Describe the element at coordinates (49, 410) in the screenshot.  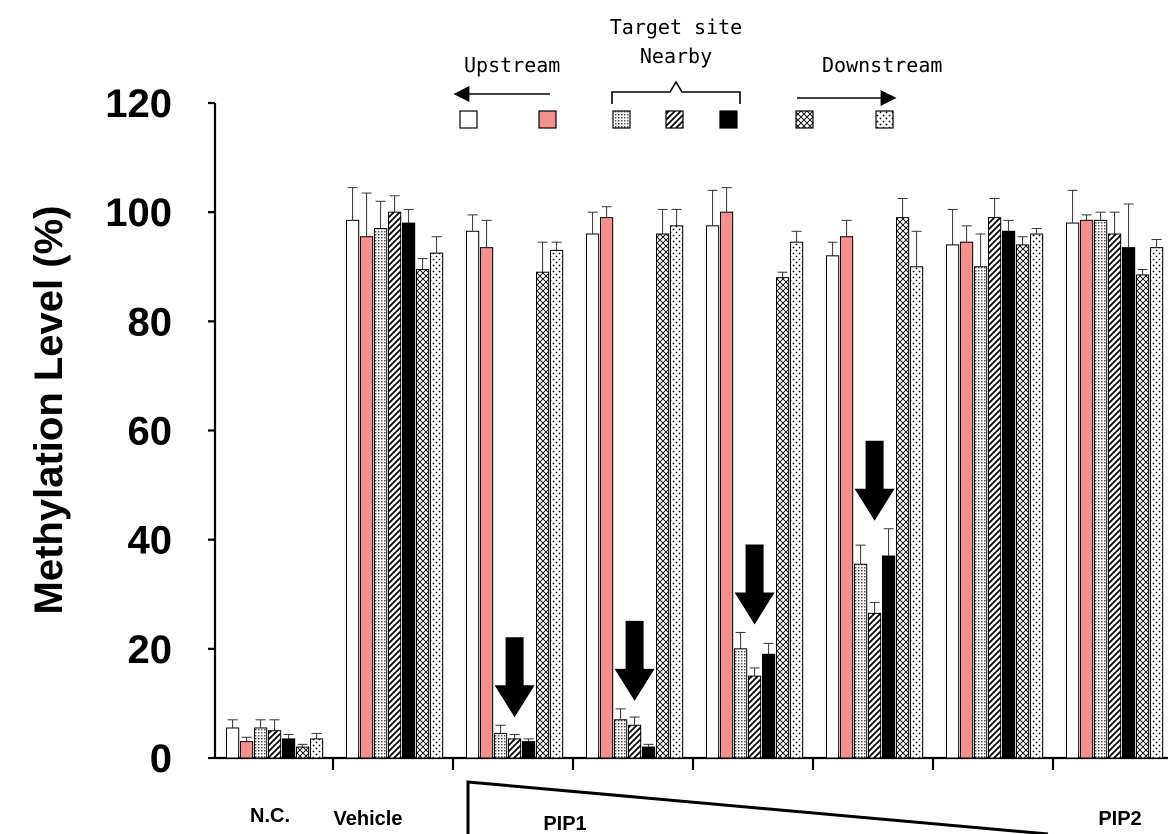
I see `y-axis-label: Methylation Level (%)` at that location.